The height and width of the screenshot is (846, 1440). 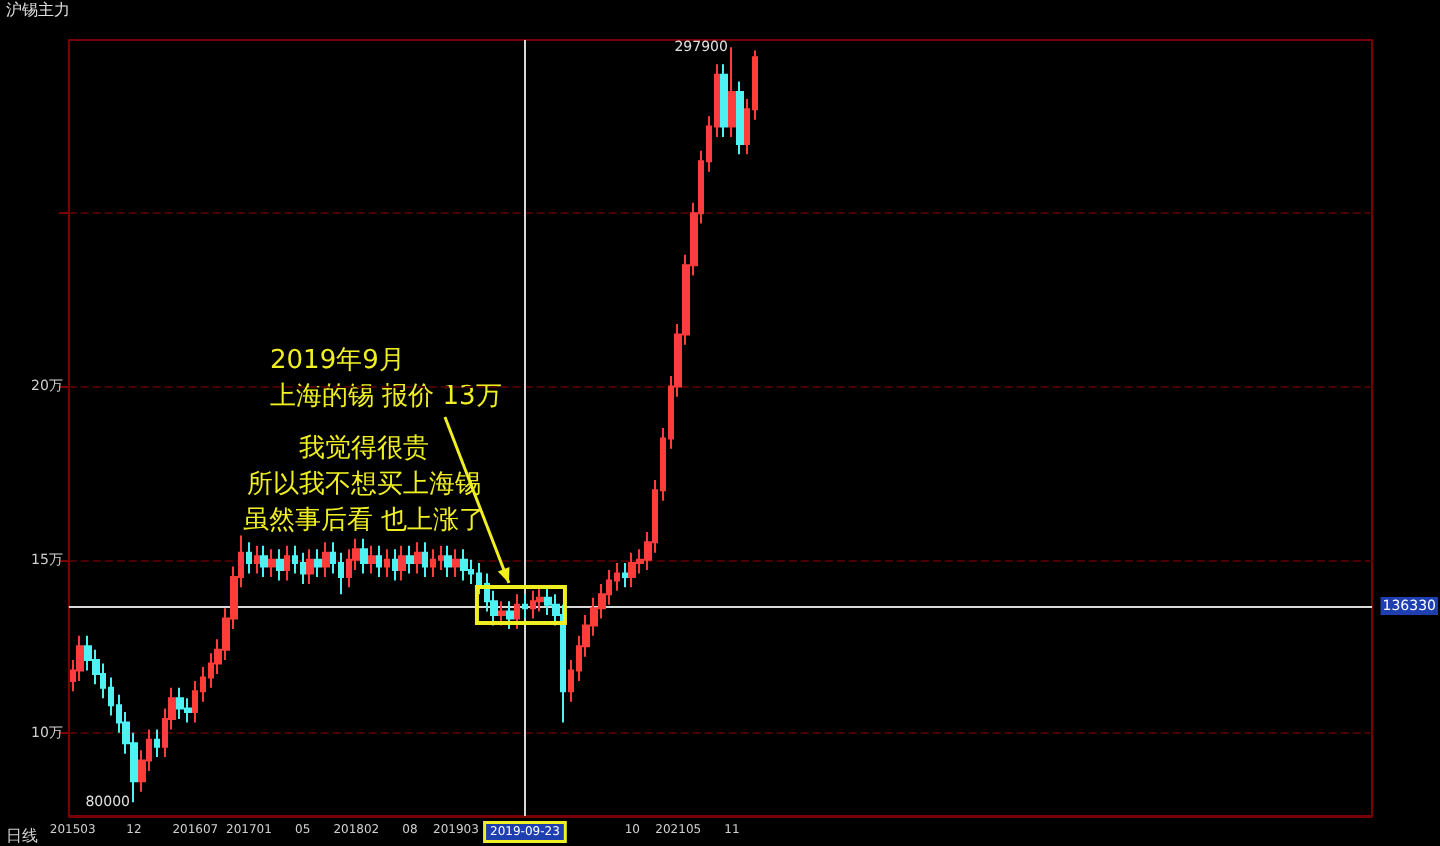 I want to click on annotation: 我觉得很贵, so click(x=364, y=449).